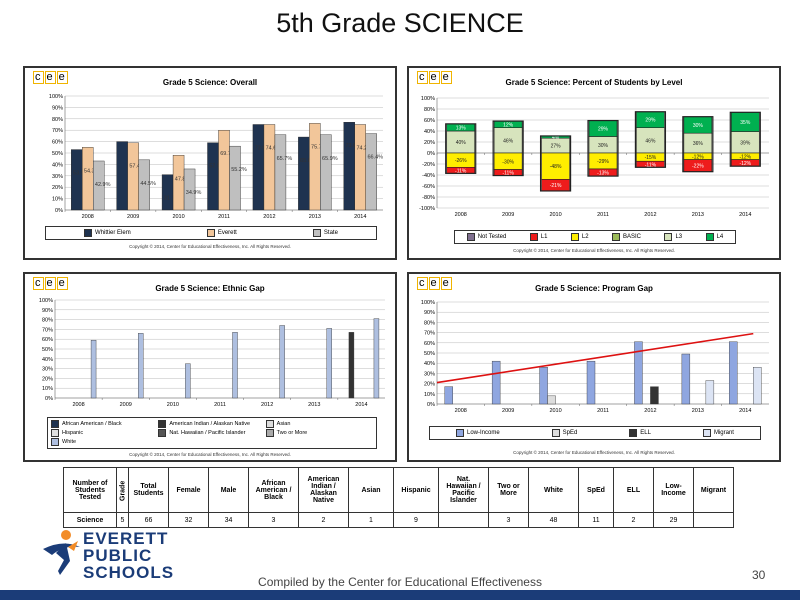 Image resolution: width=800 pixels, height=600 pixels. I want to click on data-label: 30%, so click(698, 126).